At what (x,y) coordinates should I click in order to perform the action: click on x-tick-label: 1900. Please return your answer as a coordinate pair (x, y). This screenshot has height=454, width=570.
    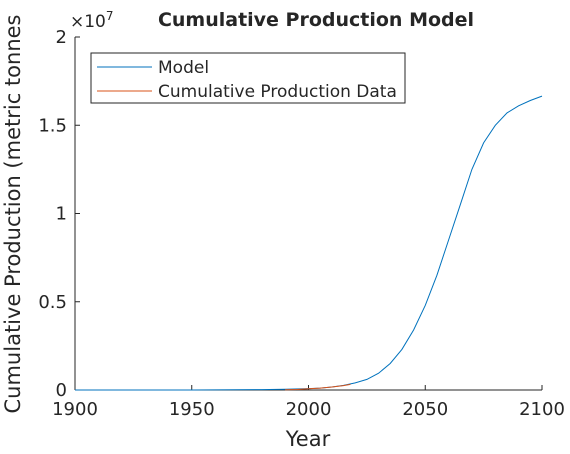
    Looking at the image, I should click on (75, 409).